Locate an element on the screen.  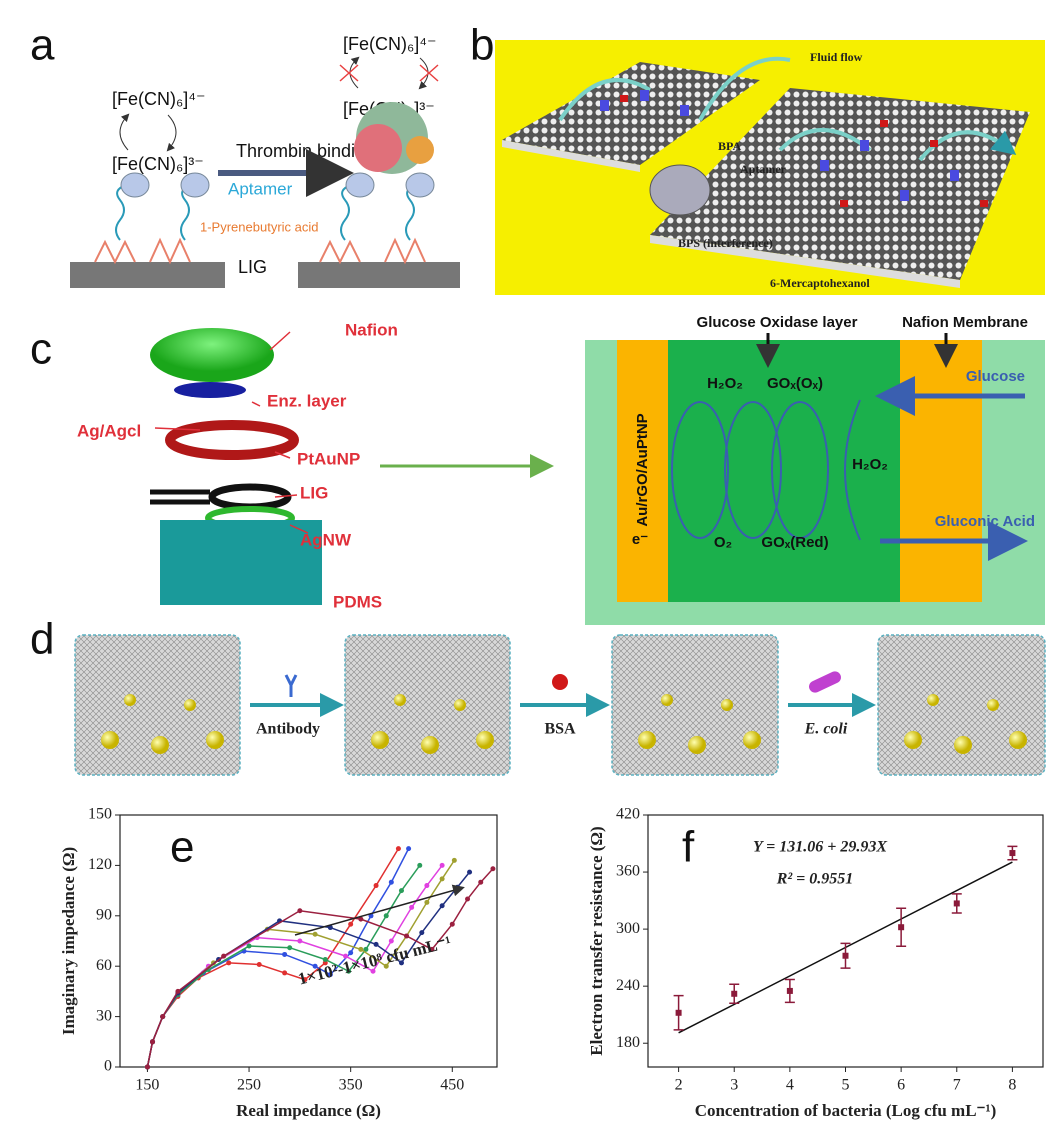
y-tick-label: 60 is located at coordinates (104, 965).